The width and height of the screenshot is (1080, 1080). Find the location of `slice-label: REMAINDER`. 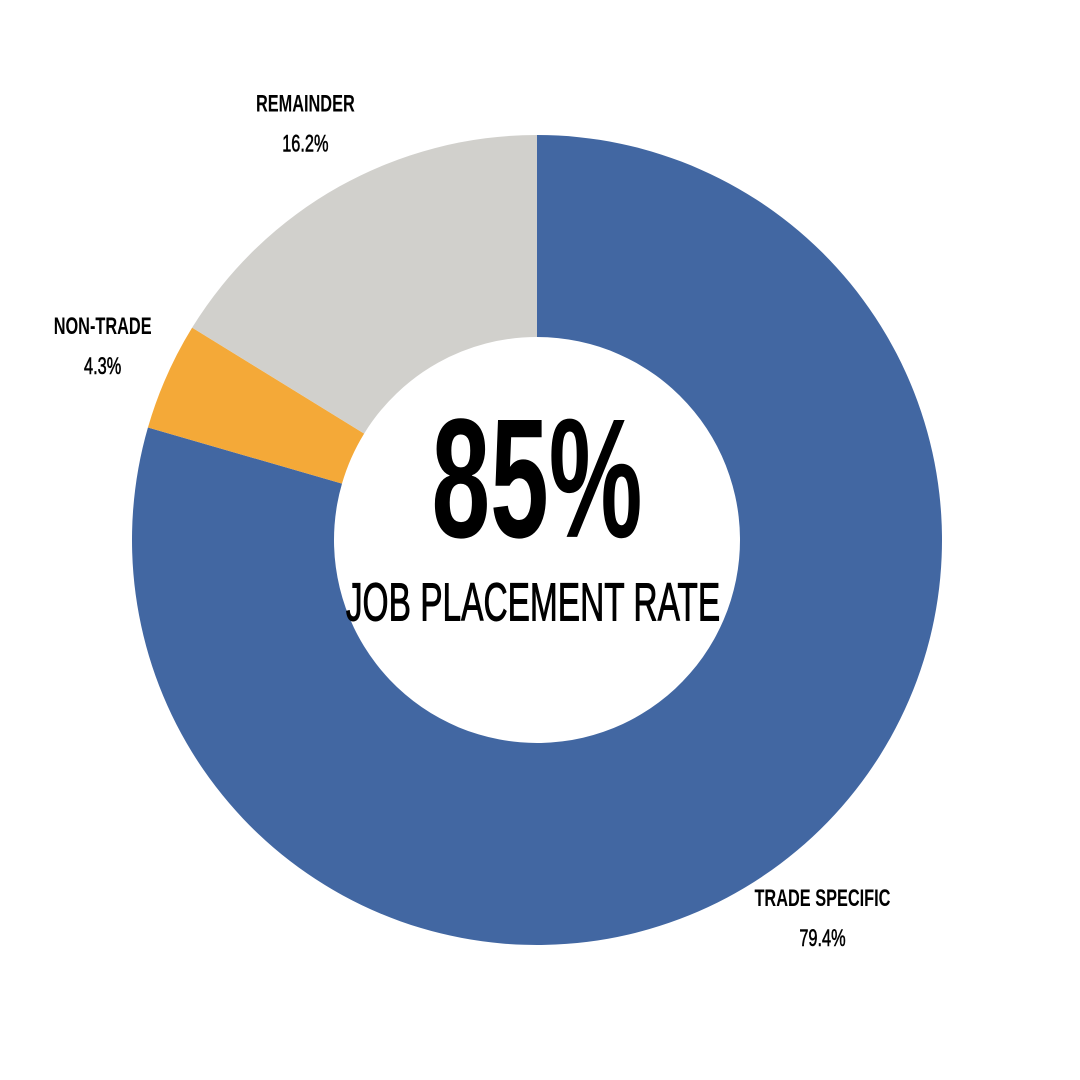

slice-label: REMAINDER is located at coordinates (305, 104).